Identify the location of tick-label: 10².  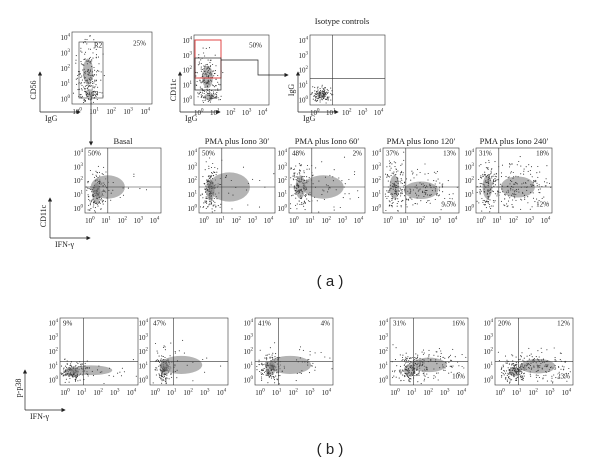
(249, 352).